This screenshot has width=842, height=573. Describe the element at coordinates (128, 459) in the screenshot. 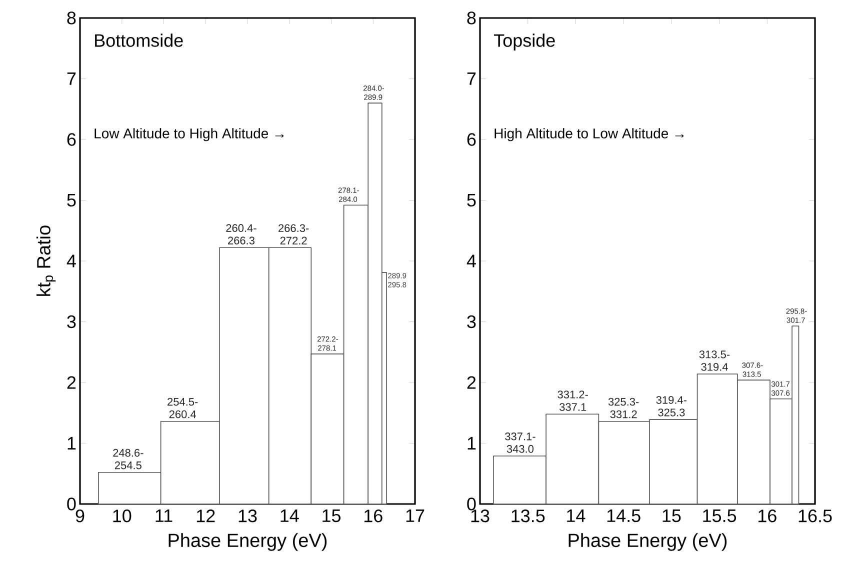

I see `annotation: 248.6-254.5` at that location.